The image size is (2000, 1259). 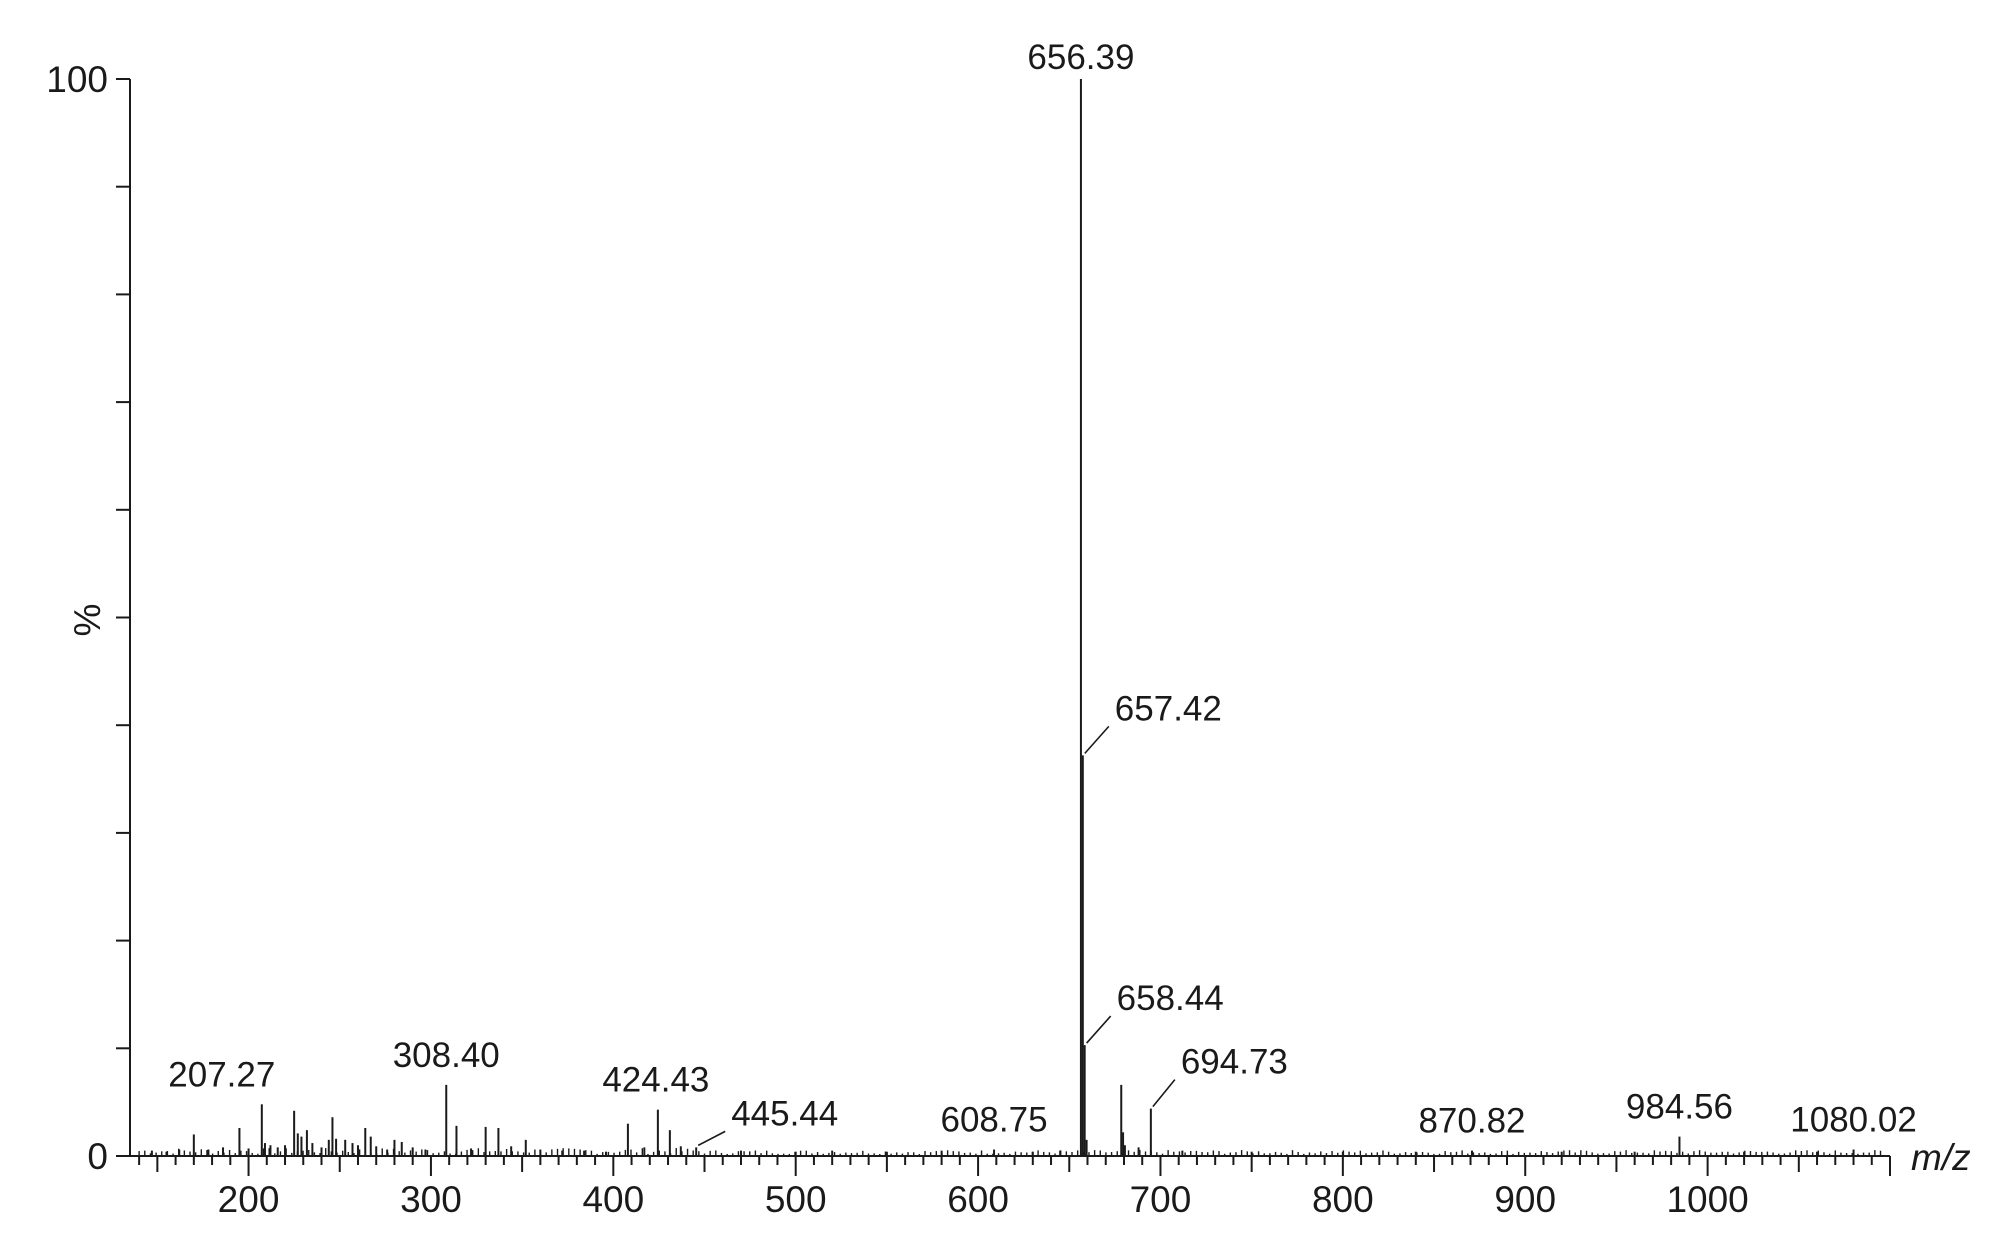 What do you see at coordinates (249, 1199) in the screenshot?
I see `x-tick-label-200: 200` at bounding box center [249, 1199].